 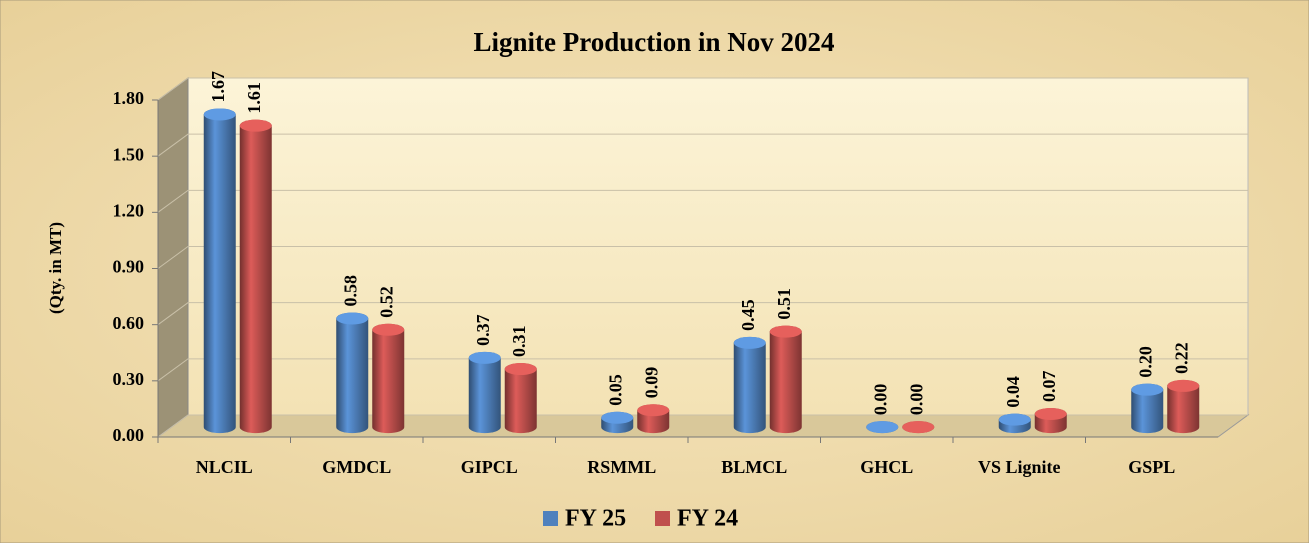 What do you see at coordinates (483, 330) in the screenshot?
I see `data-label: 0.37` at bounding box center [483, 330].